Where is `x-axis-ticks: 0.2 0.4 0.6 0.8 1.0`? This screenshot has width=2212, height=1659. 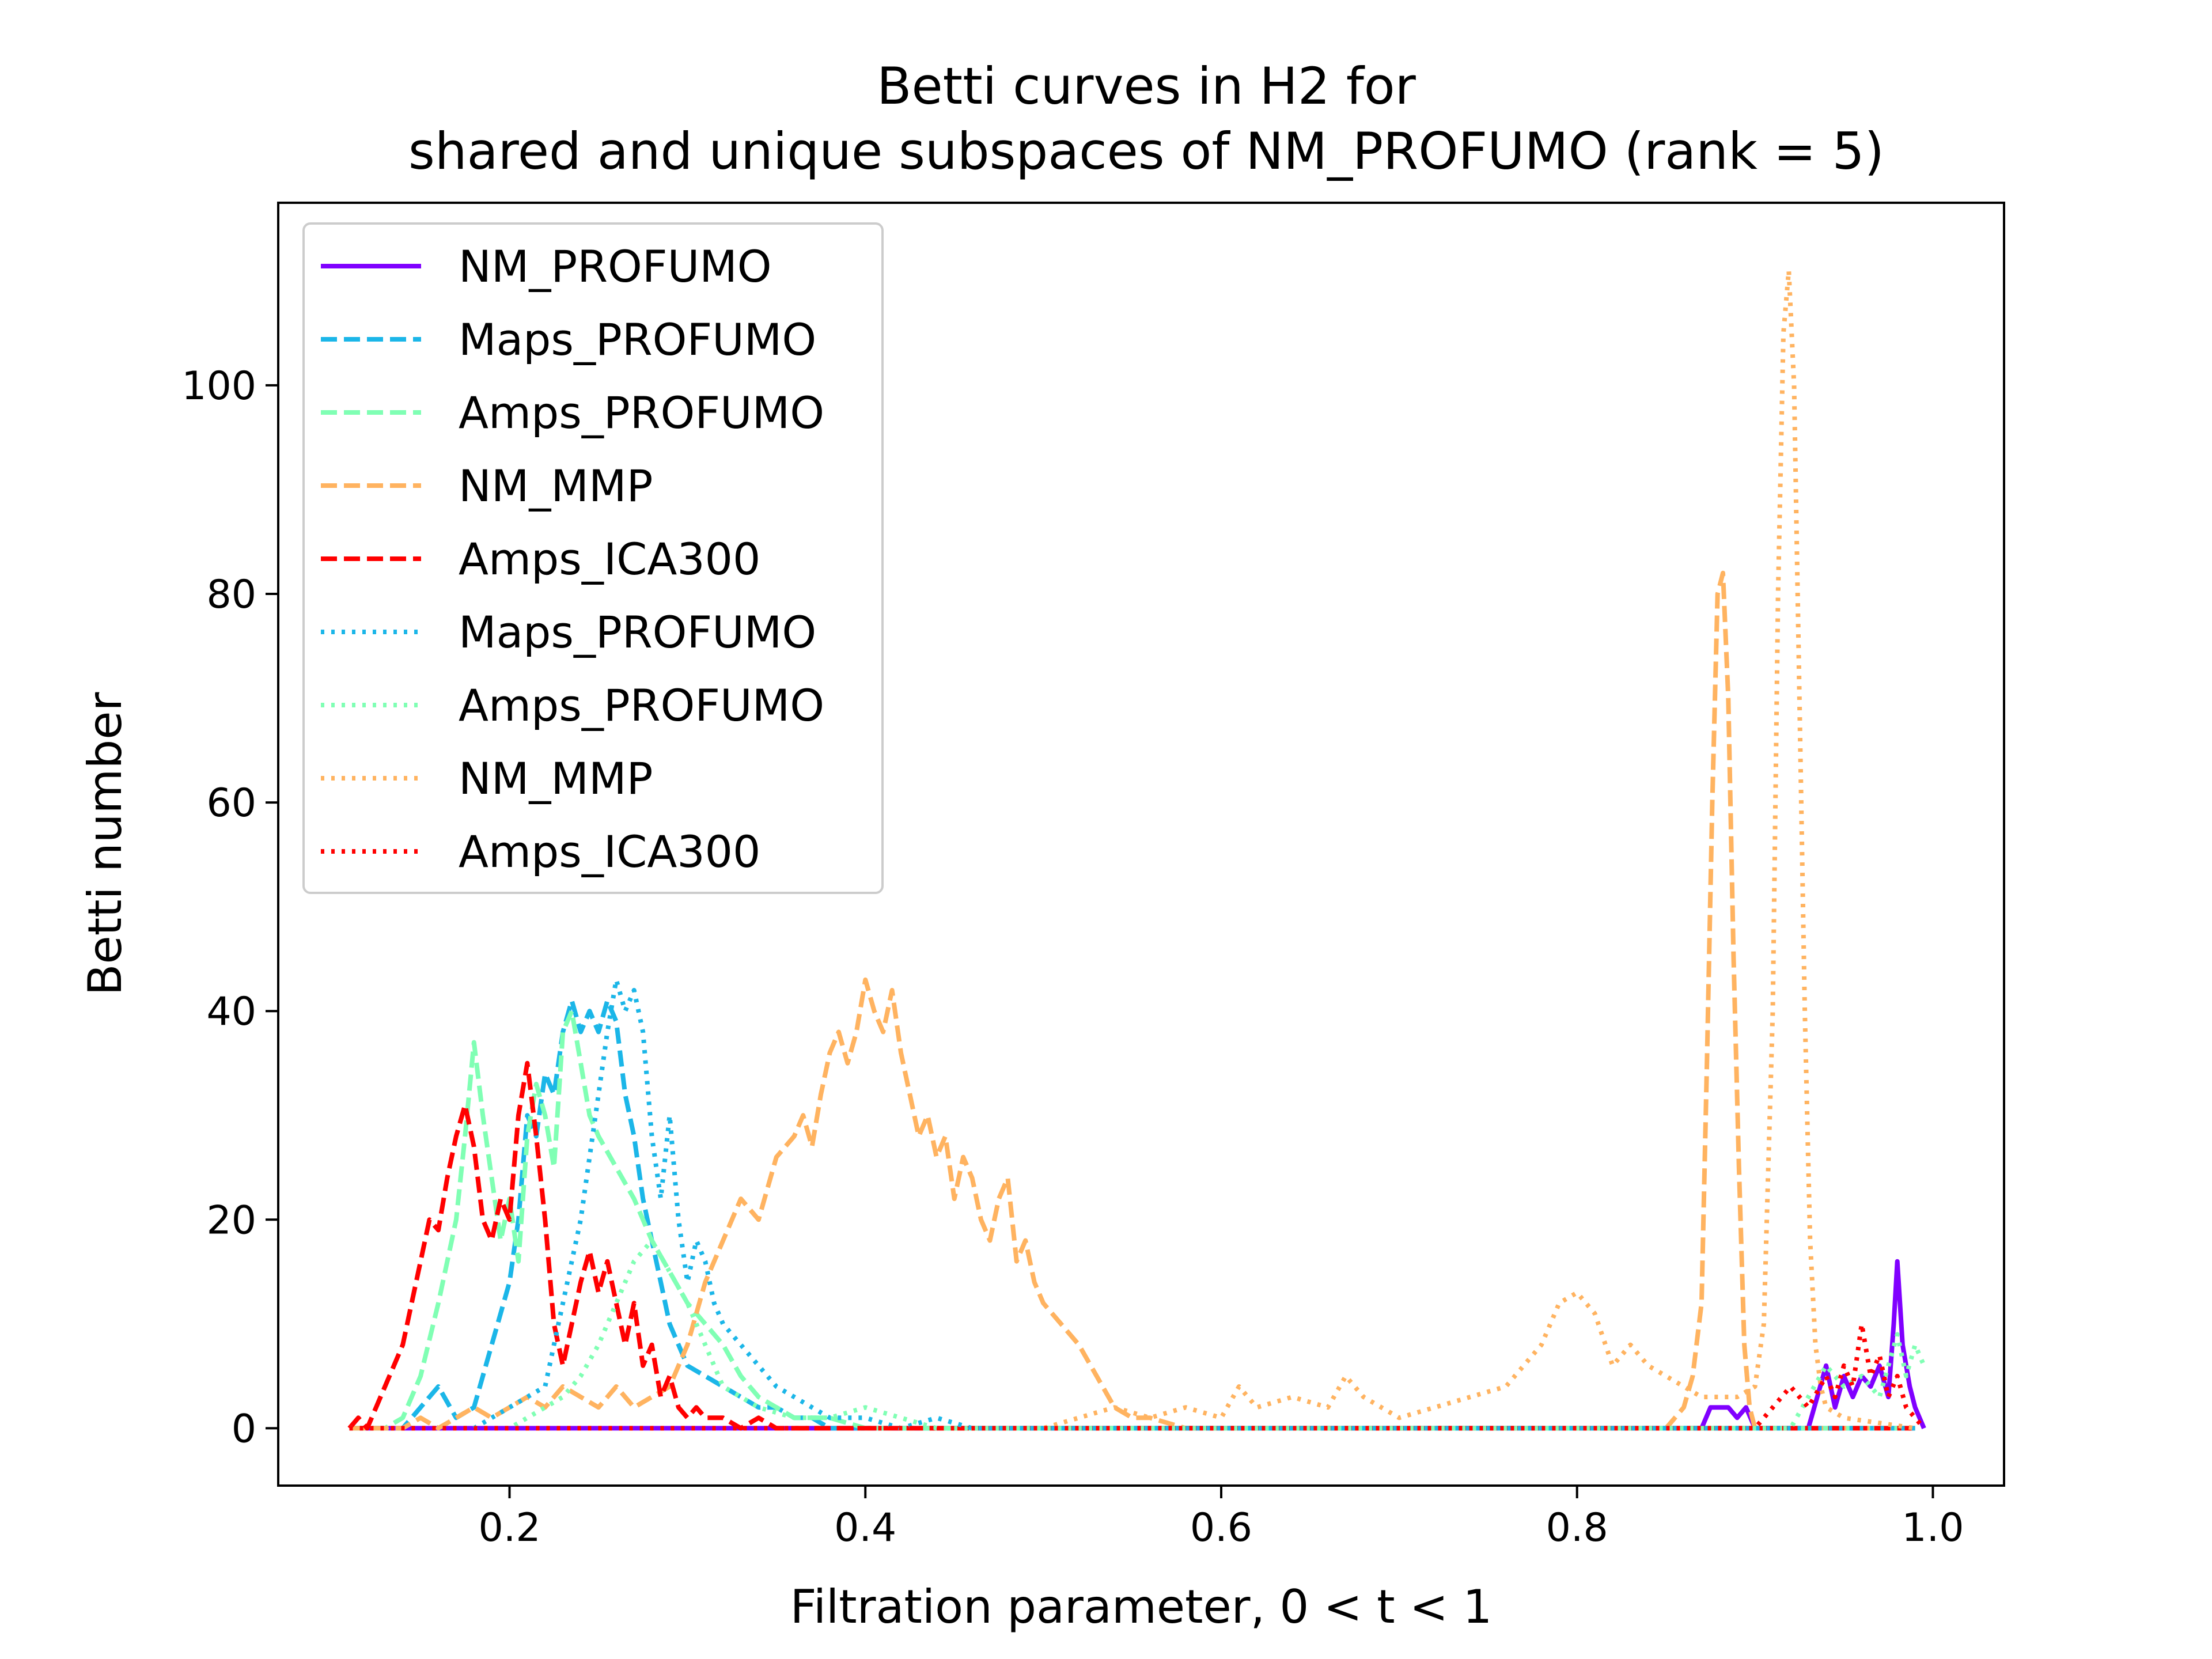 x-axis-ticks: 0.2 0.4 0.6 0.8 1.0 is located at coordinates (1221, 1518).